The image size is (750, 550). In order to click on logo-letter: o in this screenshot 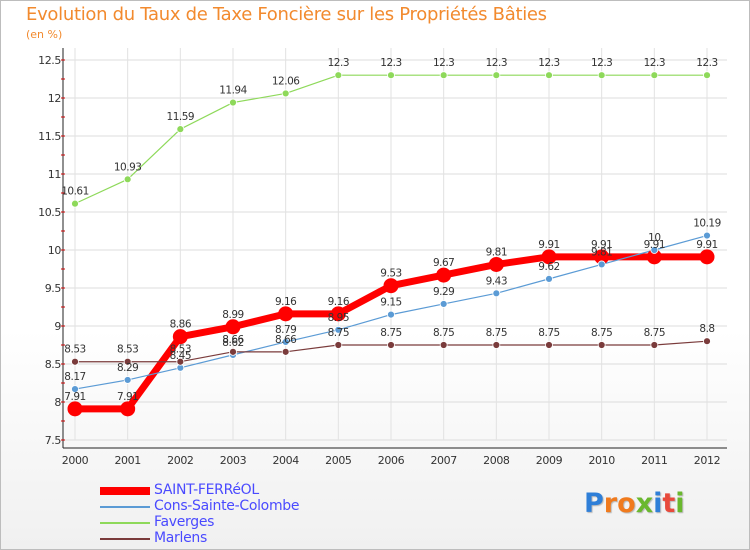, I will do `click(626, 503)`.